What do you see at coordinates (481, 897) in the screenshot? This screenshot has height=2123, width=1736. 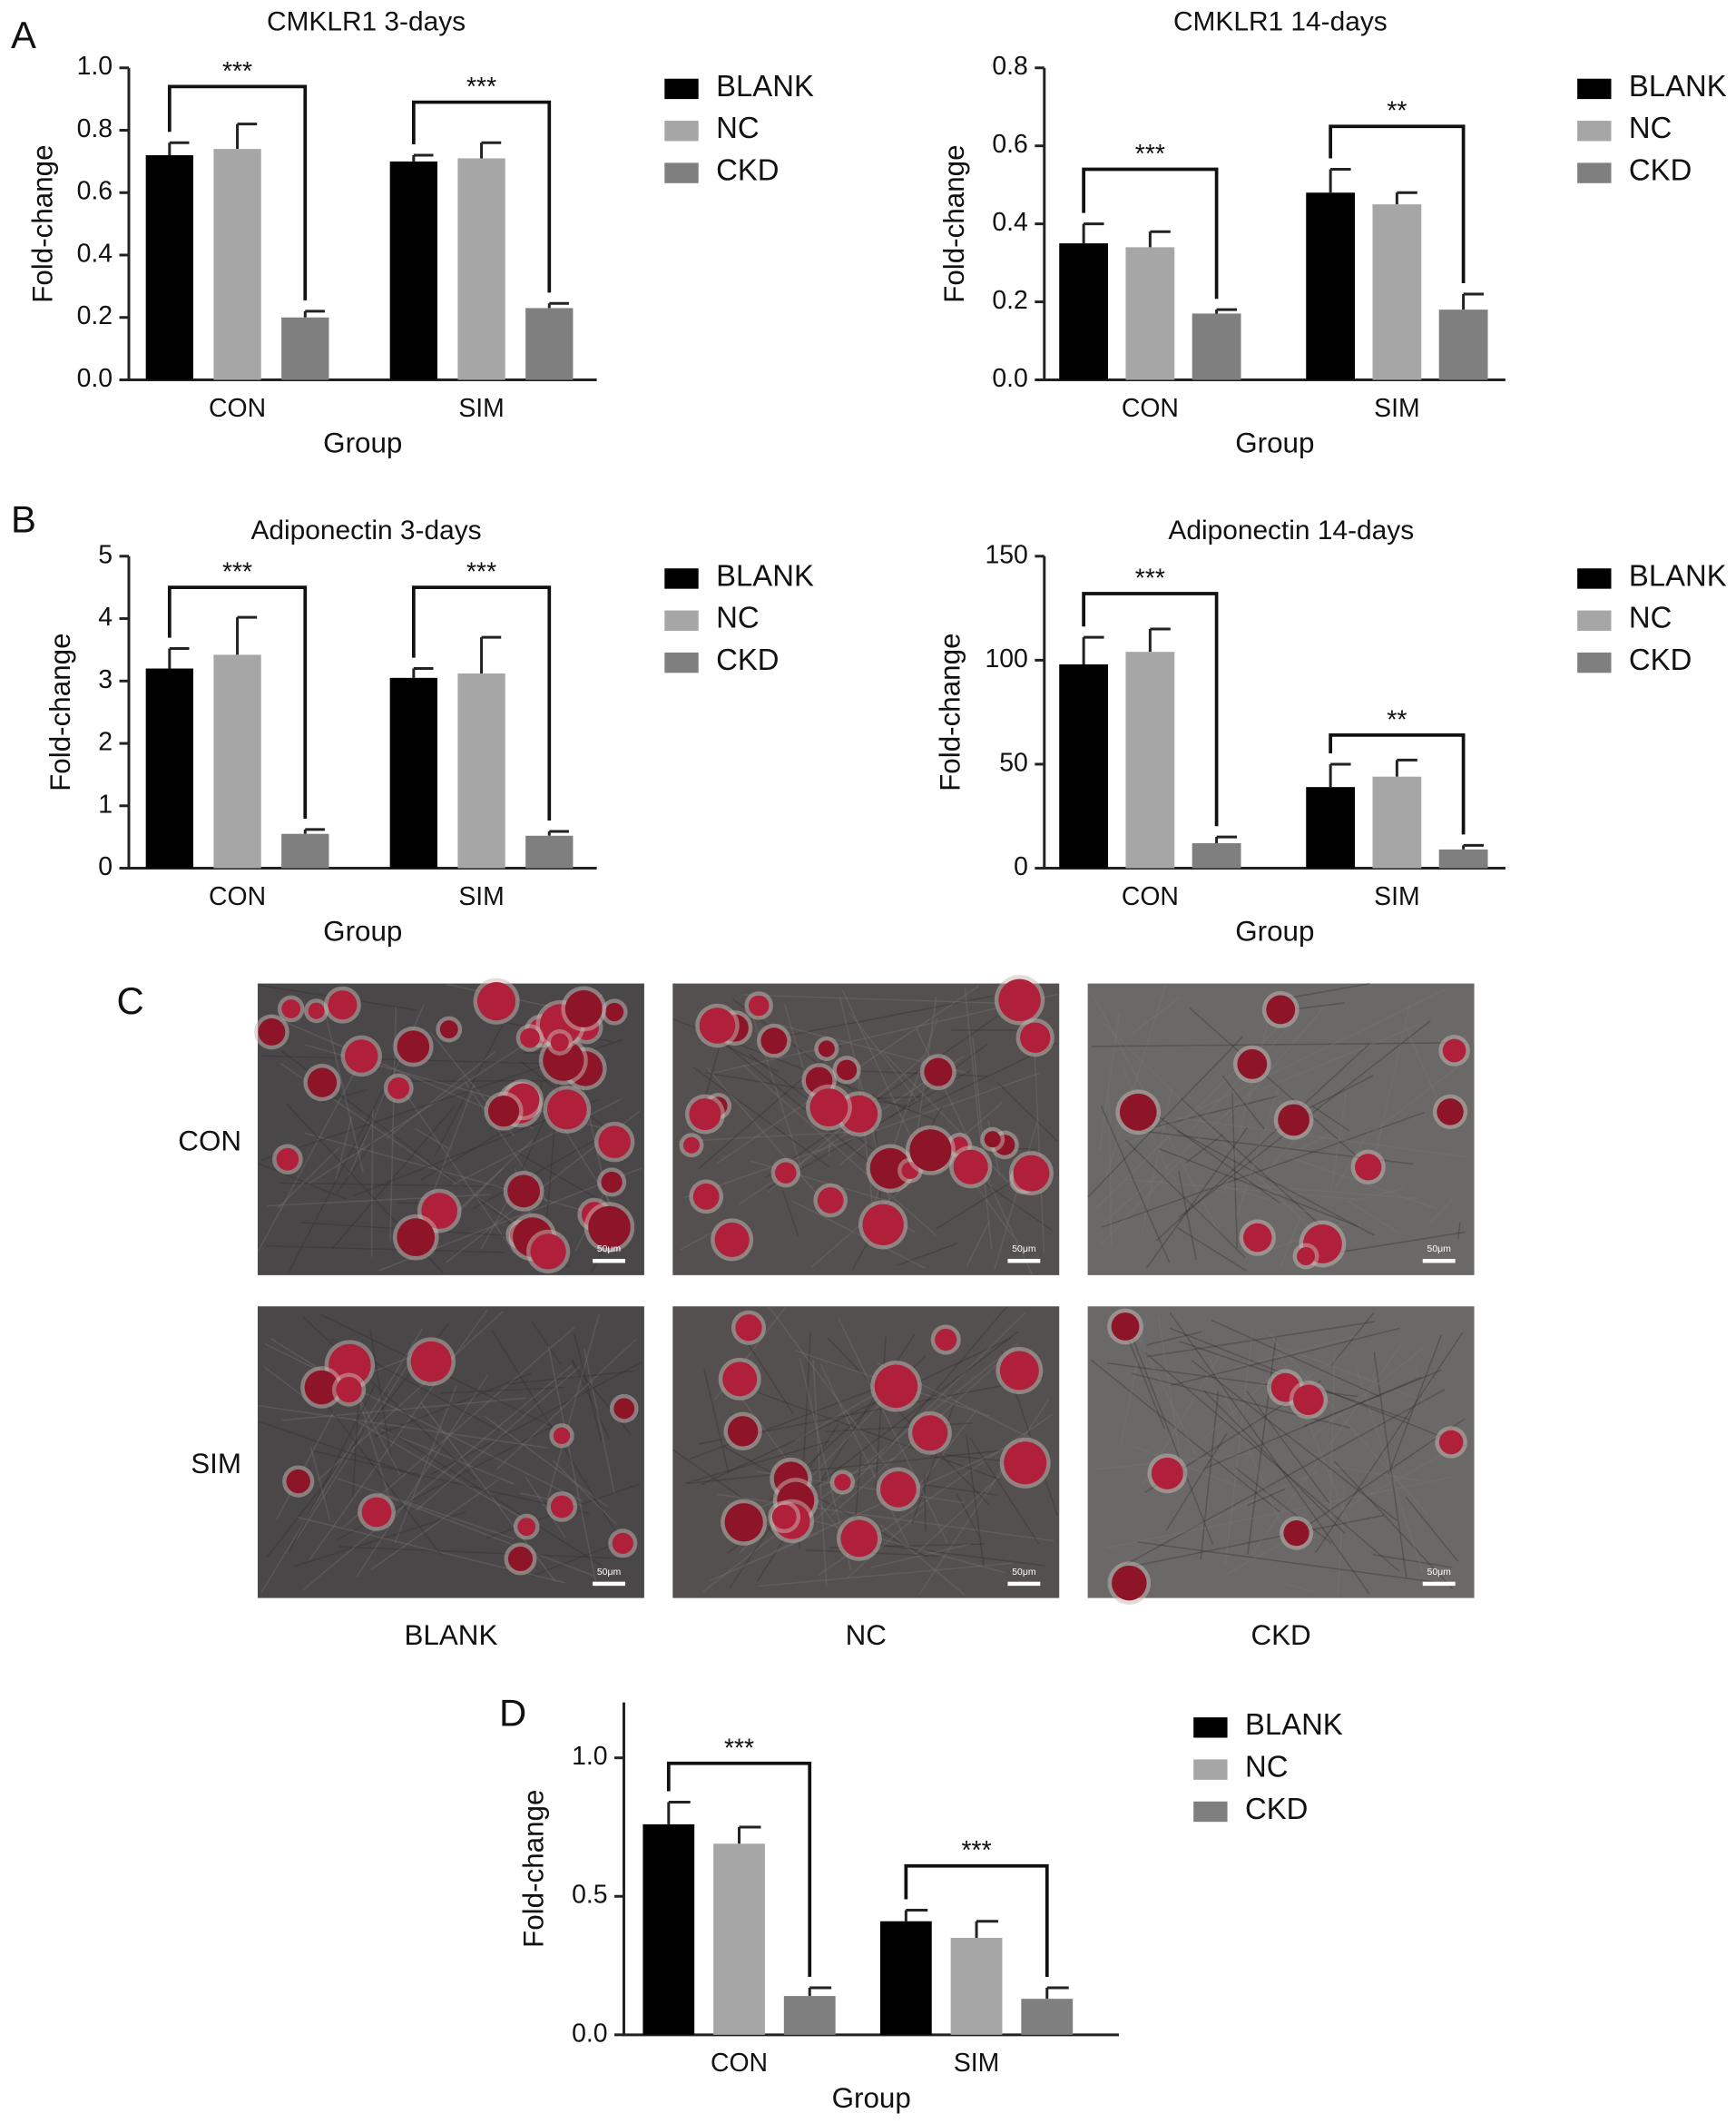 I see `x-tick-label: SIM` at bounding box center [481, 897].